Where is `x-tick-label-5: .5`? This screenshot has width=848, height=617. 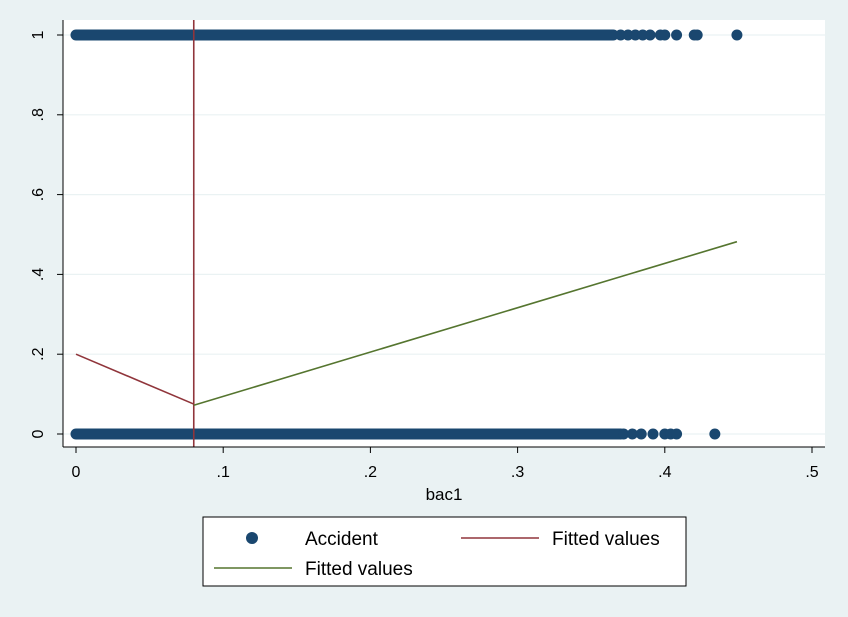
x-tick-label-5: .5 is located at coordinates (811, 472).